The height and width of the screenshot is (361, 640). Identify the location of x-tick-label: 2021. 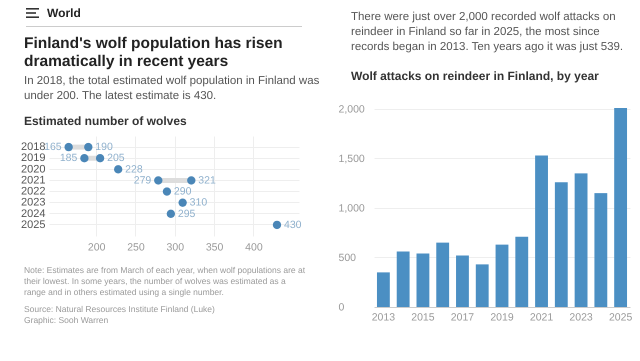
(542, 318).